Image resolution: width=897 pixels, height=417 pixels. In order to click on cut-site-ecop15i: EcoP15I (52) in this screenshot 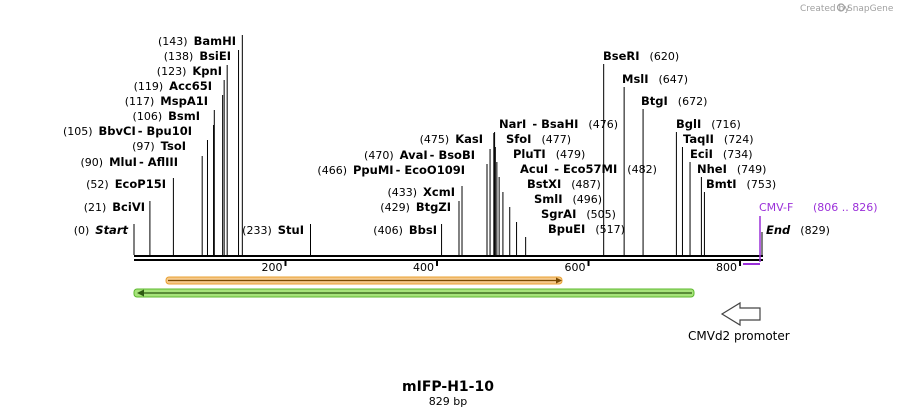, I will do `click(126, 184)`.